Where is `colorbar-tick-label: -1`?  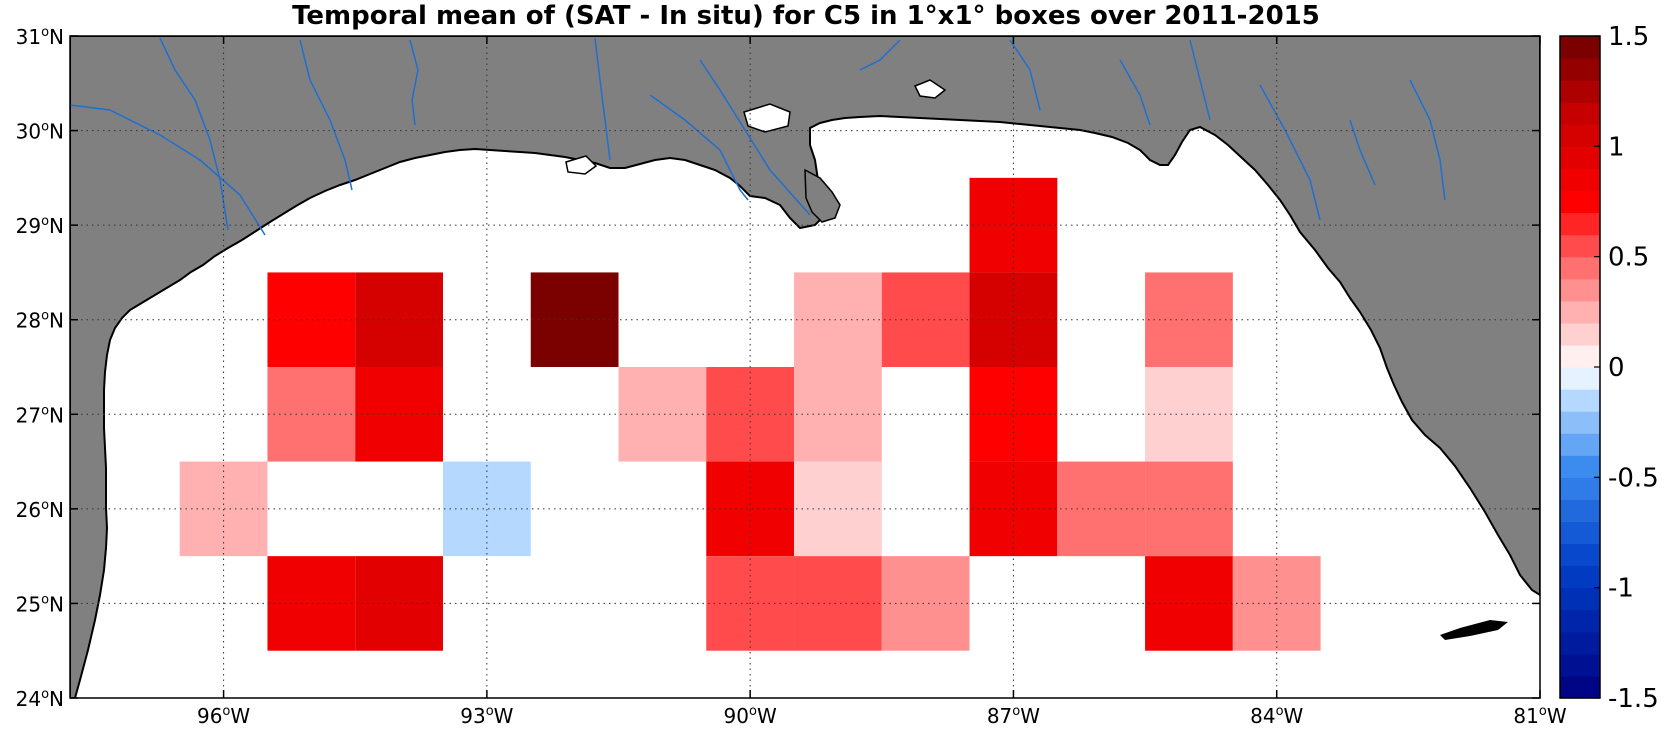 colorbar-tick-label: -1 is located at coordinates (1621, 589).